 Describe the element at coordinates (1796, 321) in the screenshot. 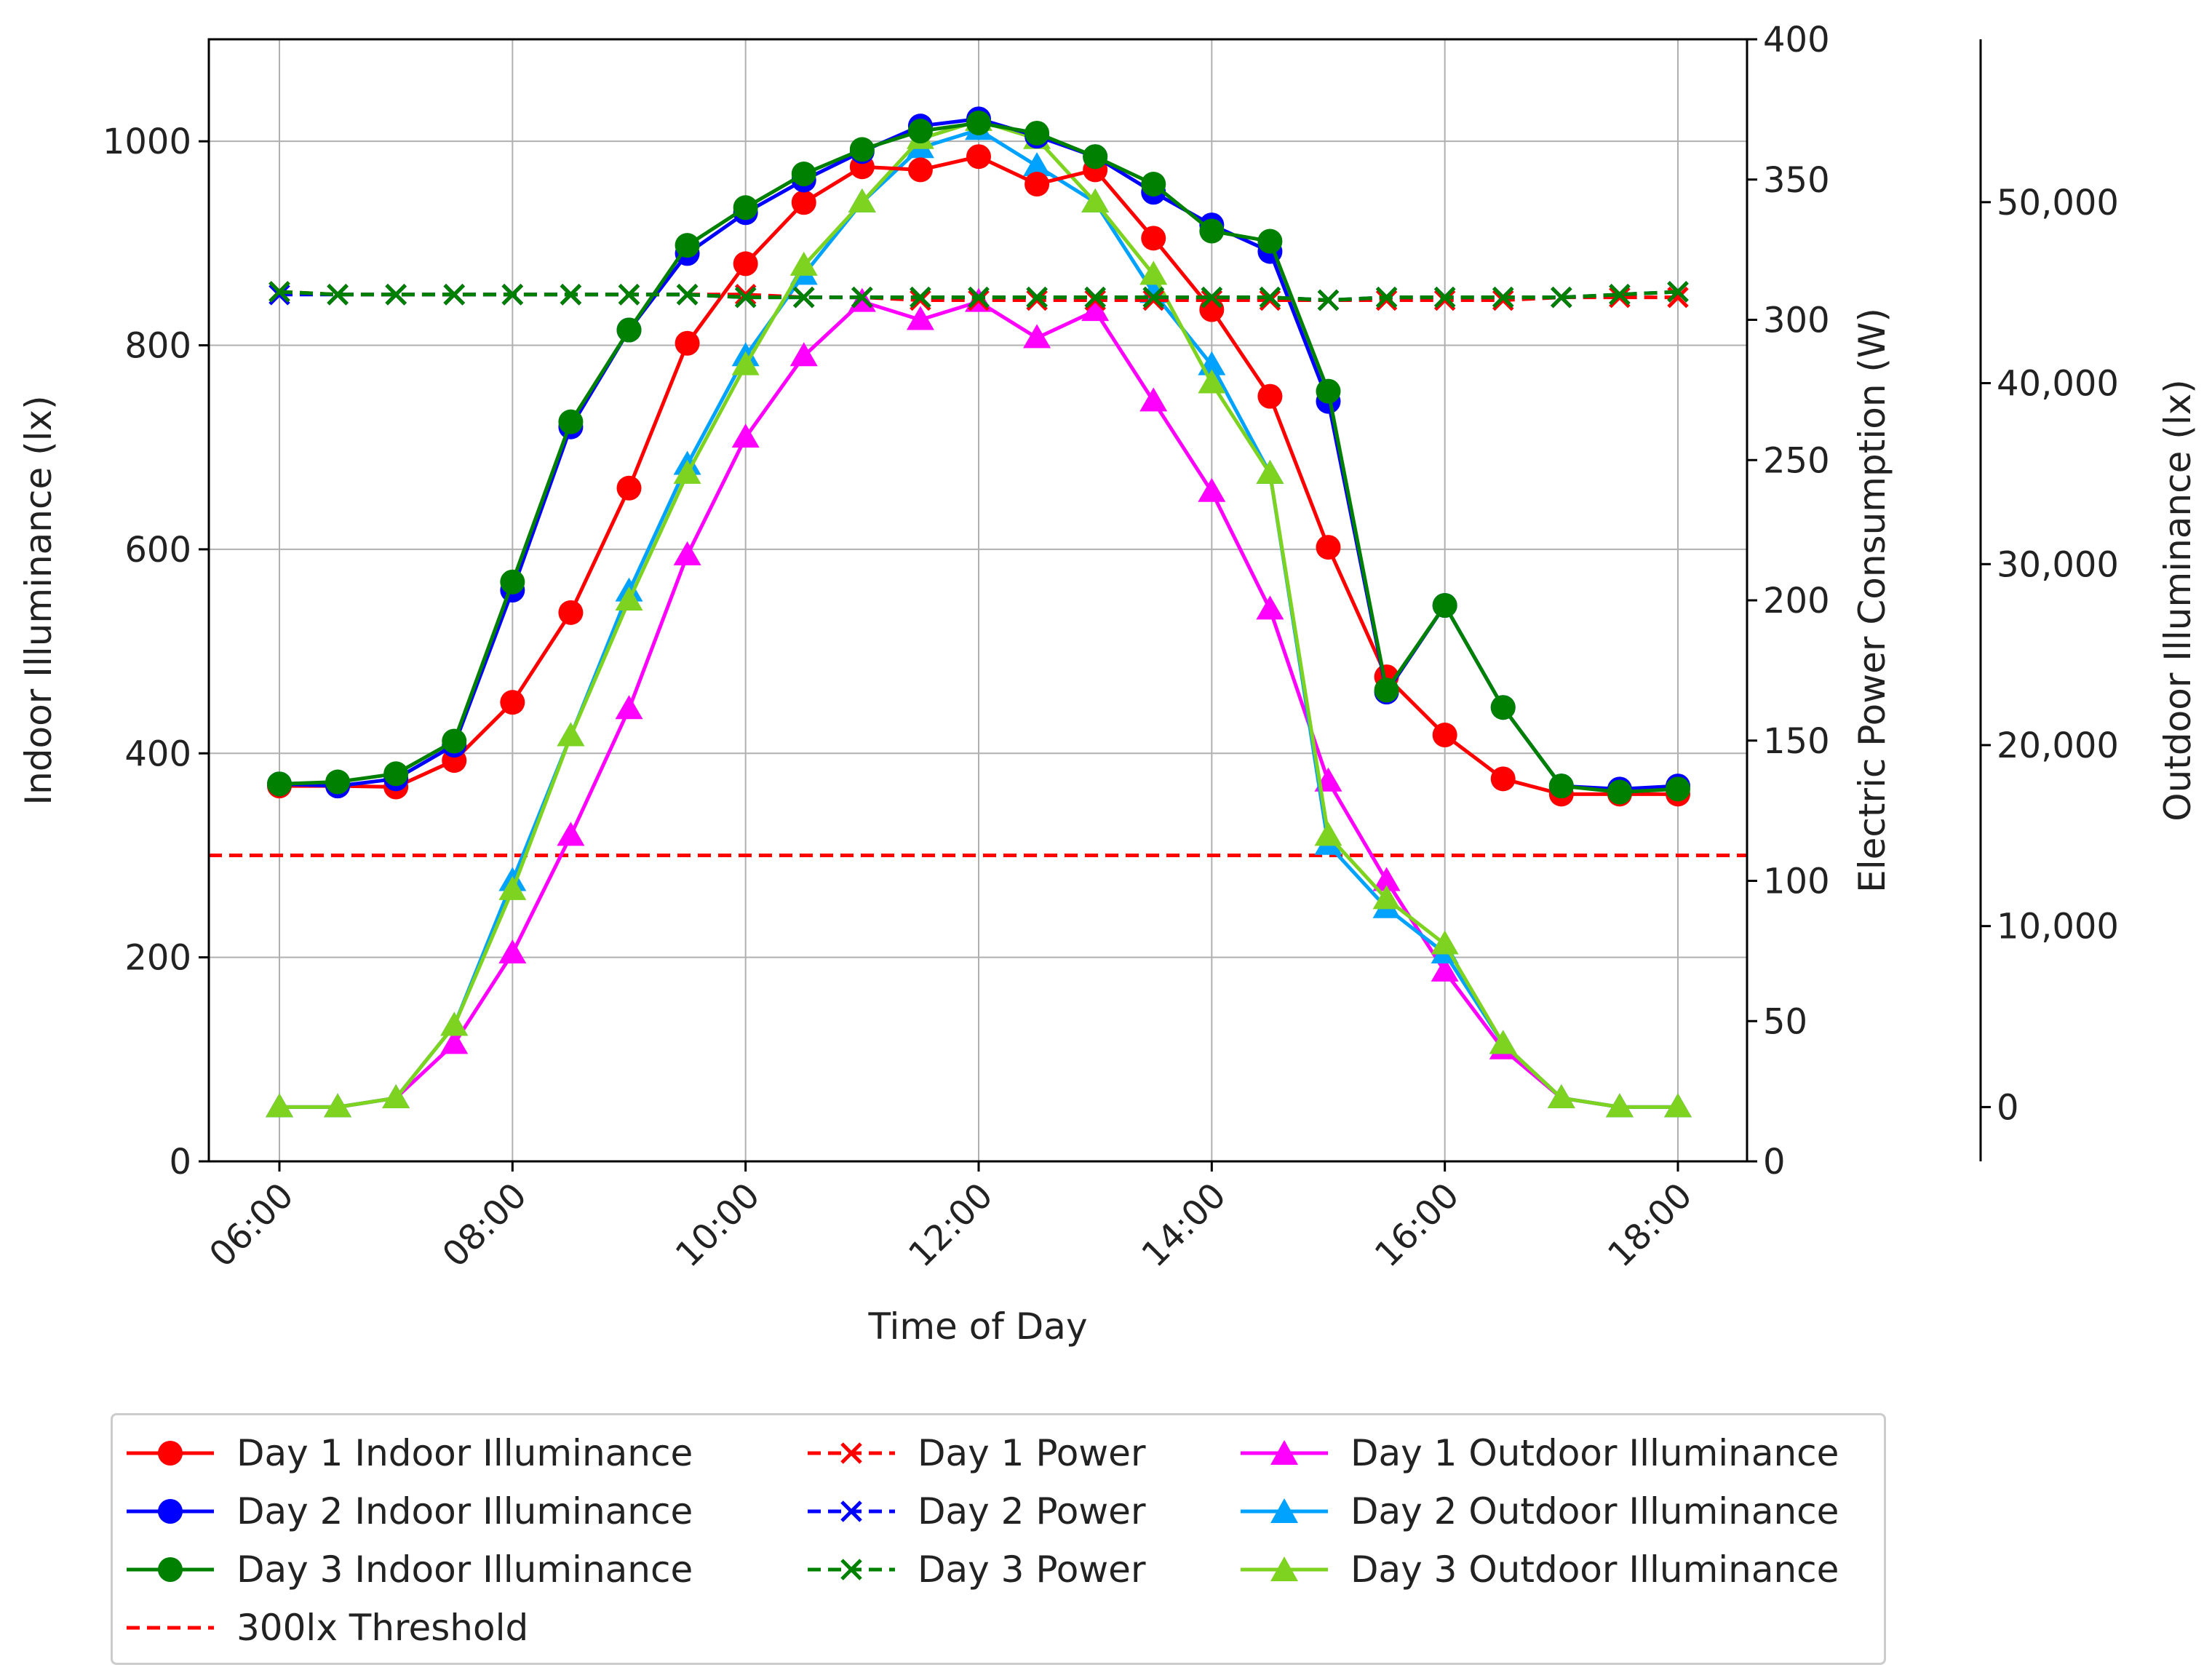

I see `y-right-tick-label-300: 300` at that location.